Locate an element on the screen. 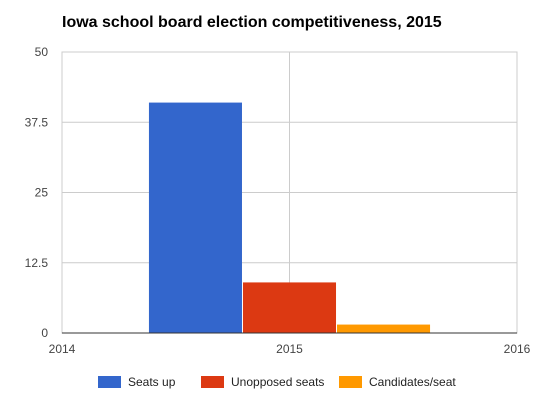 The image size is (558, 409). x-tick-label: 2014 is located at coordinates (62, 349).